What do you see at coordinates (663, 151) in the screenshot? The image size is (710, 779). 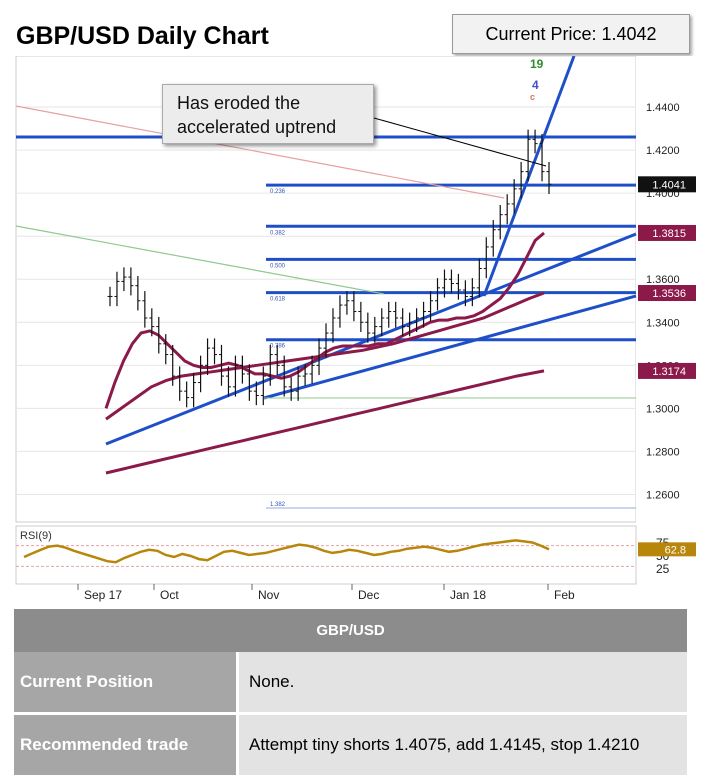 I see `y-tick-label: 1.4200` at bounding box center [663, 151].